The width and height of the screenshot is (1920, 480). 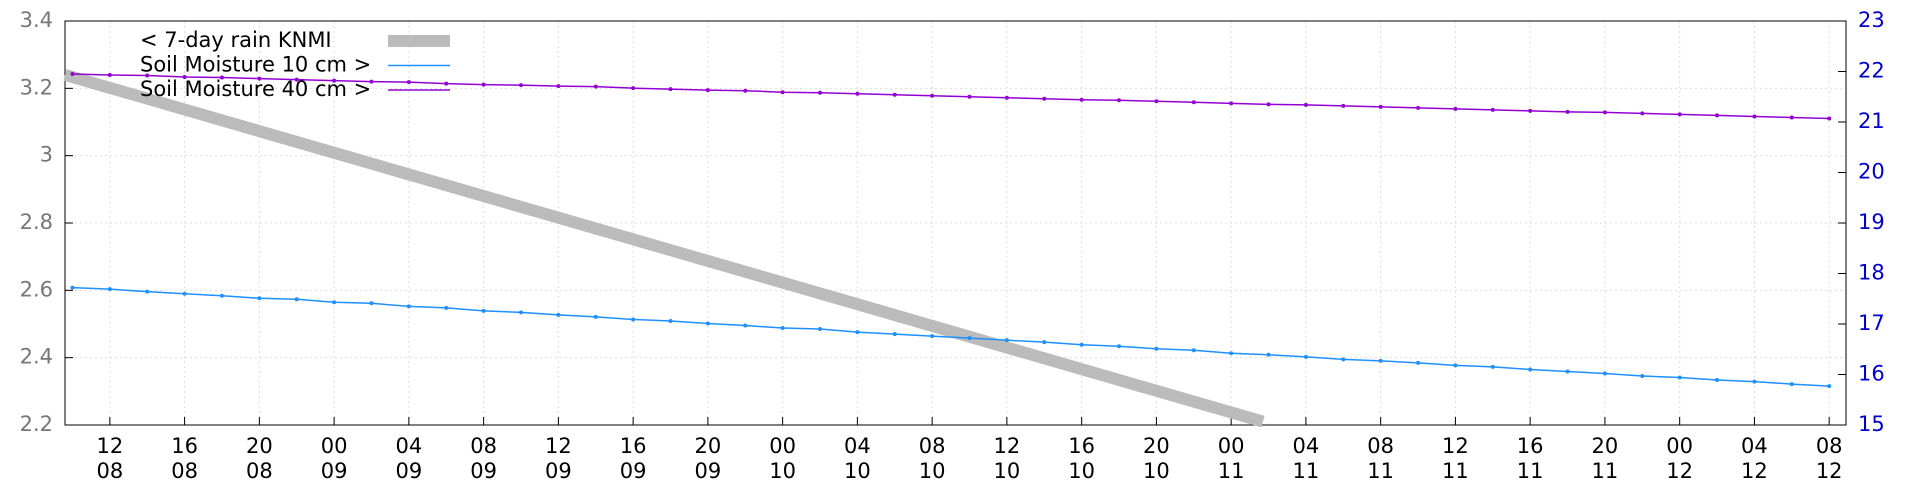 I want to click on y2-tick-label: 20, so click(x=1871, y=172).